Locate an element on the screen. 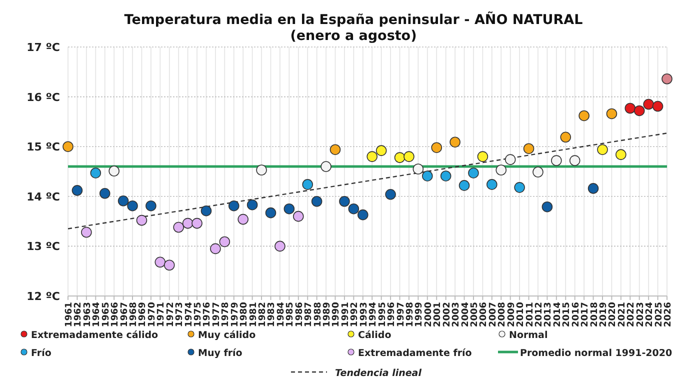 This screenshot has height=382, width=697. x-tick-label: 1961 is located at coordinates (69, 315).